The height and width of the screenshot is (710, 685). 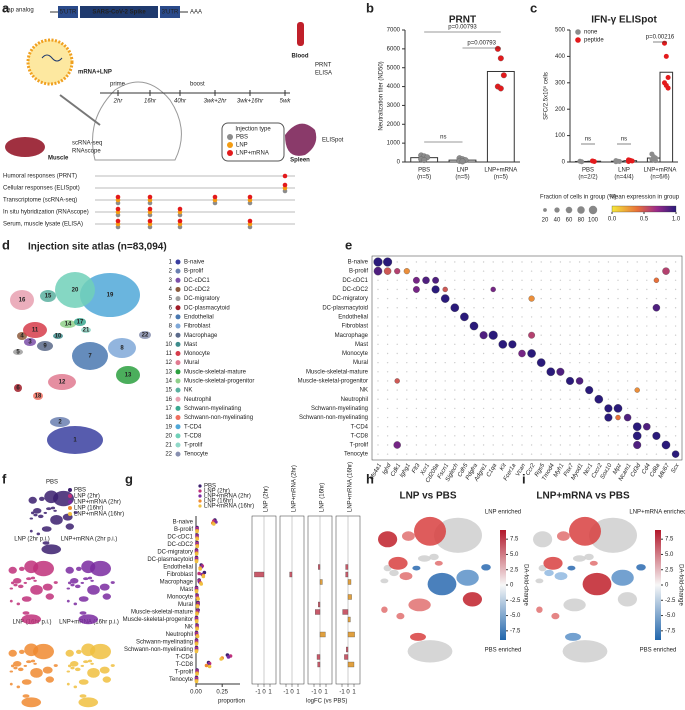 What do you see at coordinates (655, 161) in the screenshot?
I see `data-point` at bounding box center [655, 161].